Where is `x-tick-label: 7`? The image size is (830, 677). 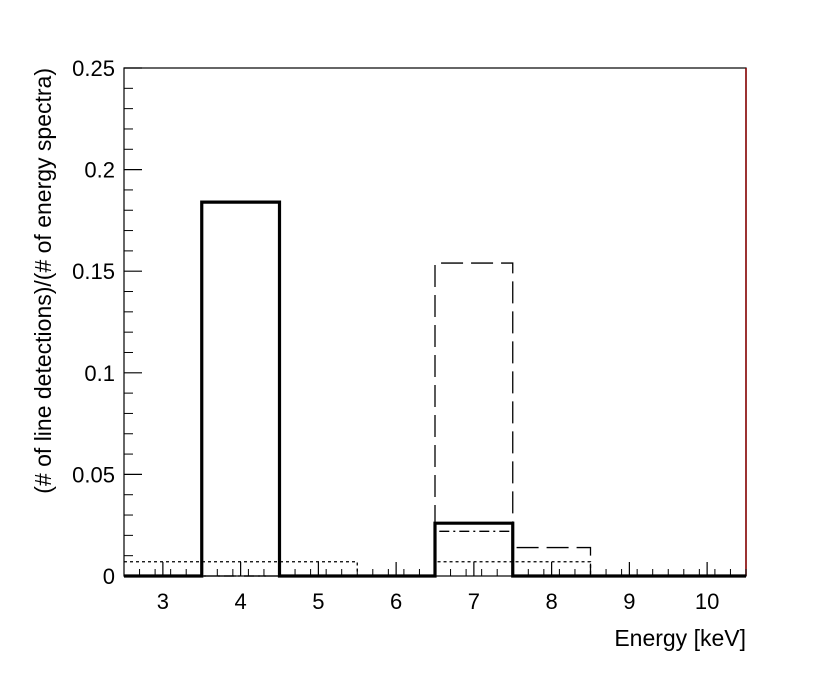
x-tick-label: 7 is located at coordinates (474, 601).